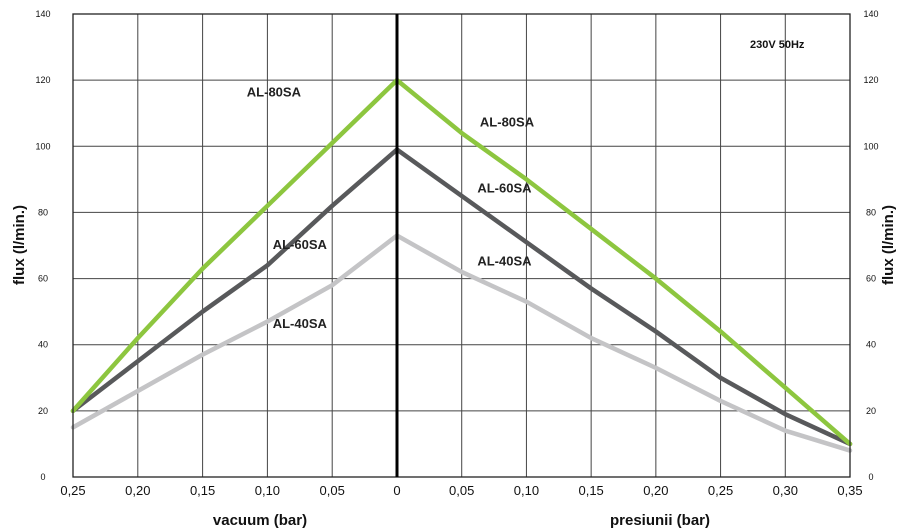 The height and width of the screenshot is (531, 903). What do you see at coordinates (655, 490) in the screenshot?
I see `x-tick-pressure: 0,20` at bounding box center [655, 490].